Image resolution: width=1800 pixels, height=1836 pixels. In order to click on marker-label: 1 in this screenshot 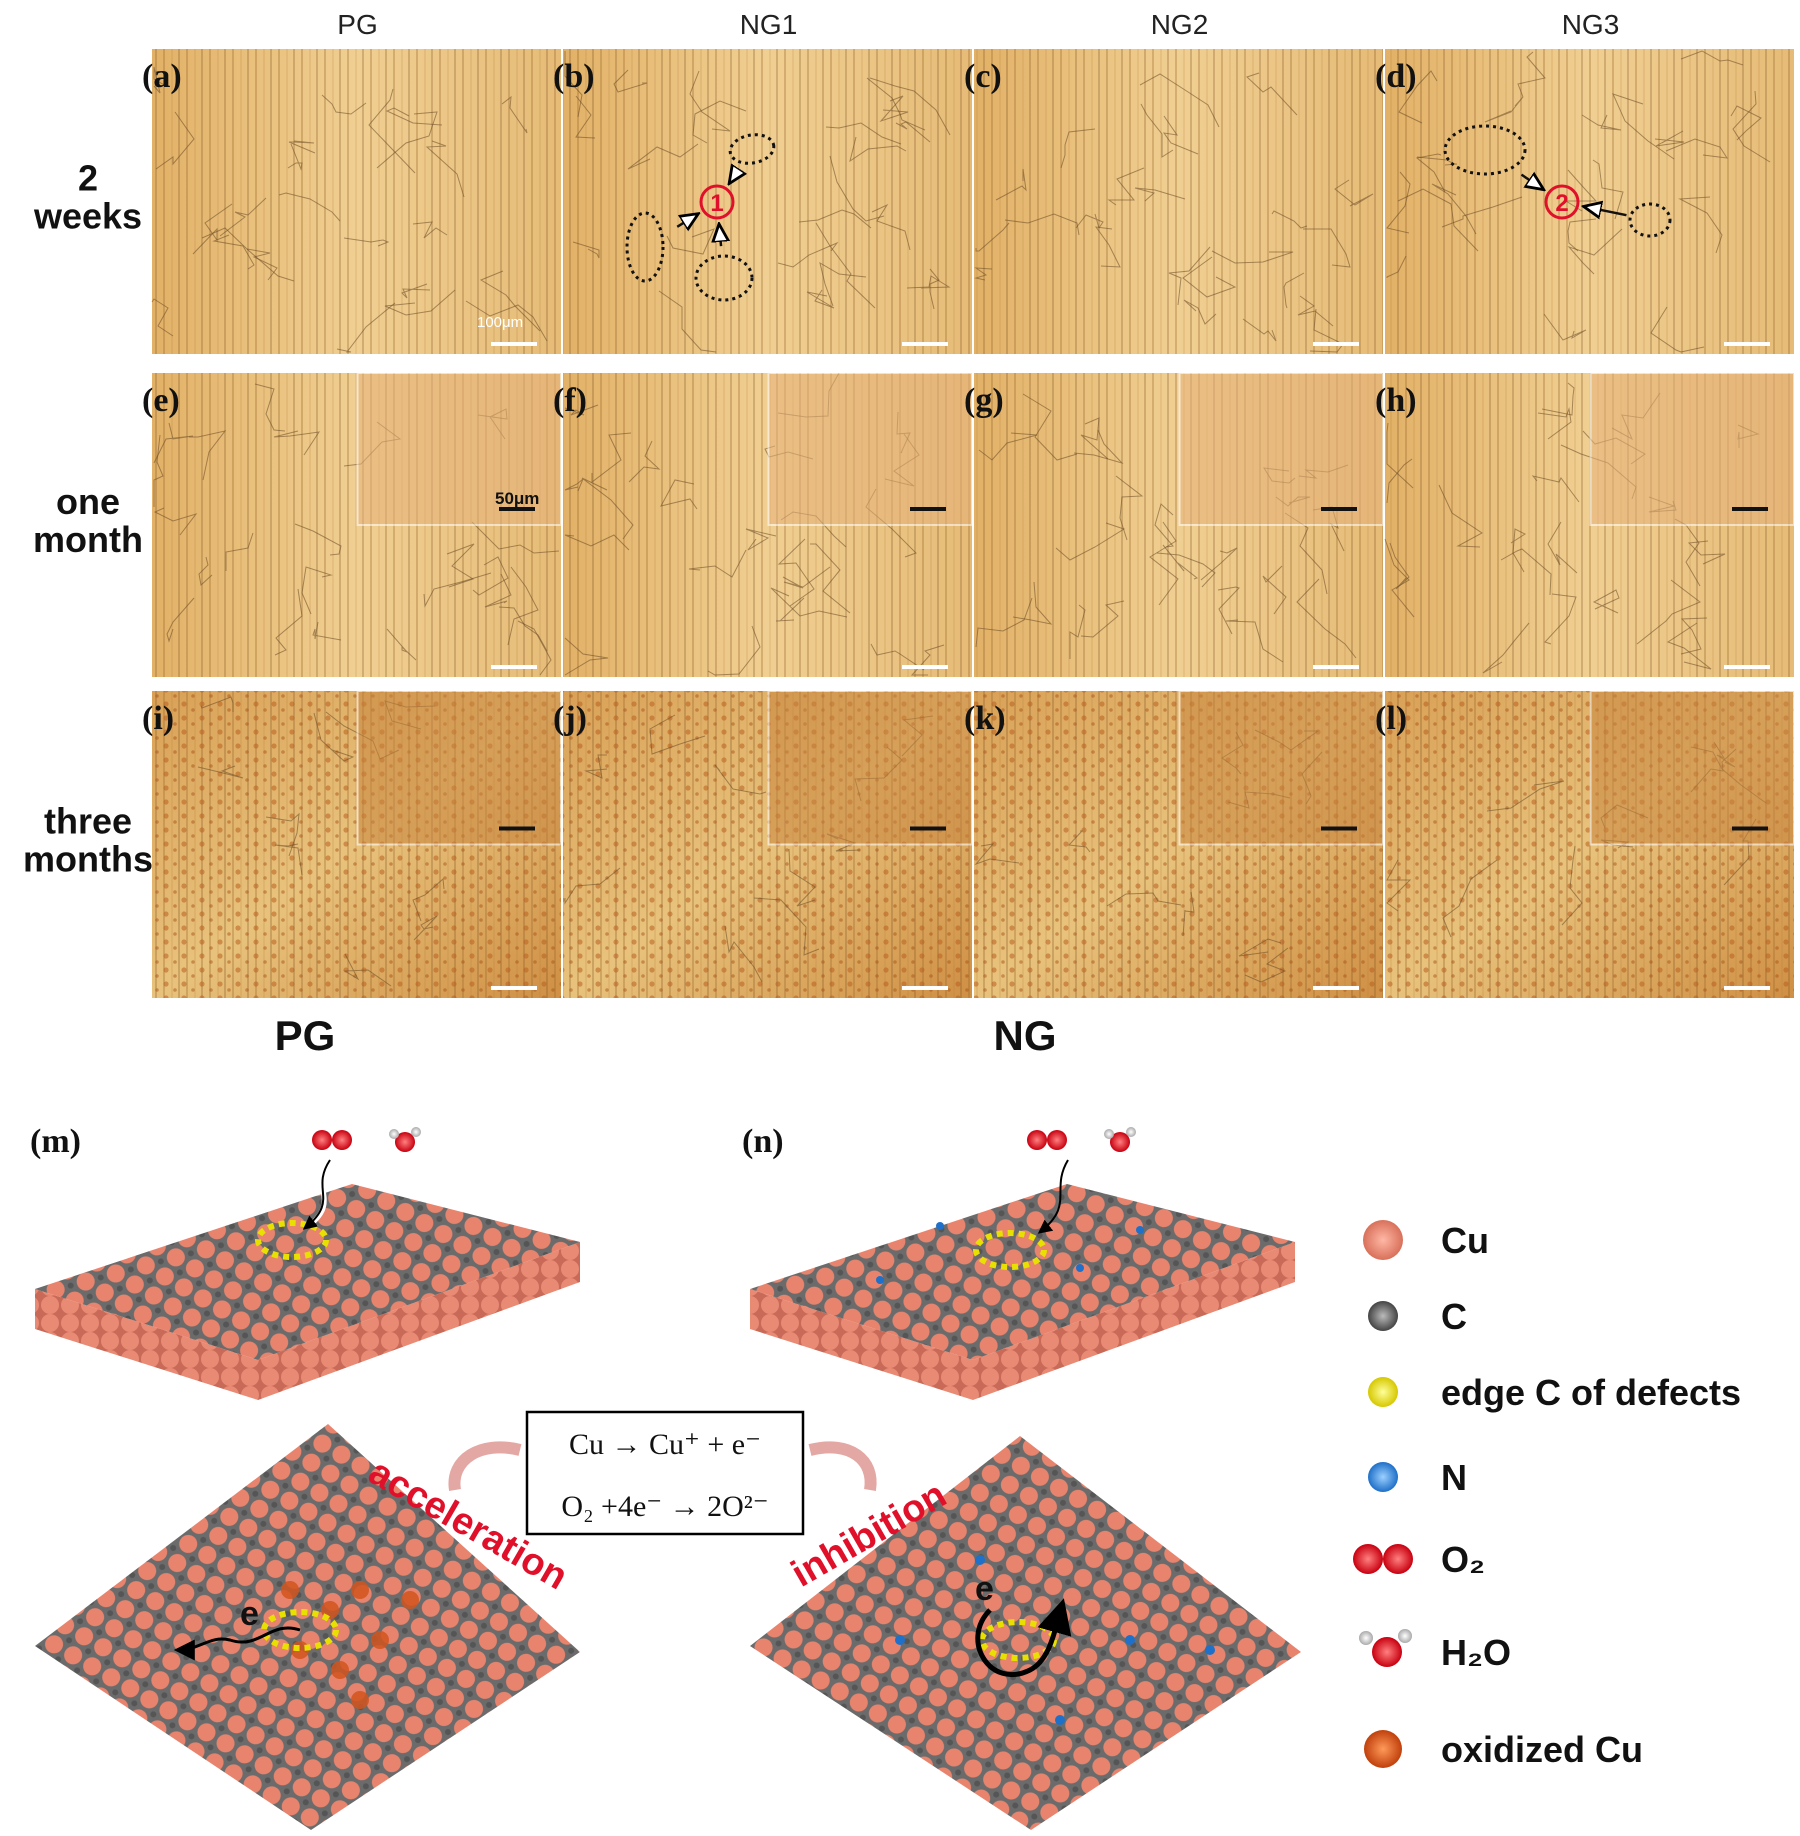, I will do `click(716, 203)`.